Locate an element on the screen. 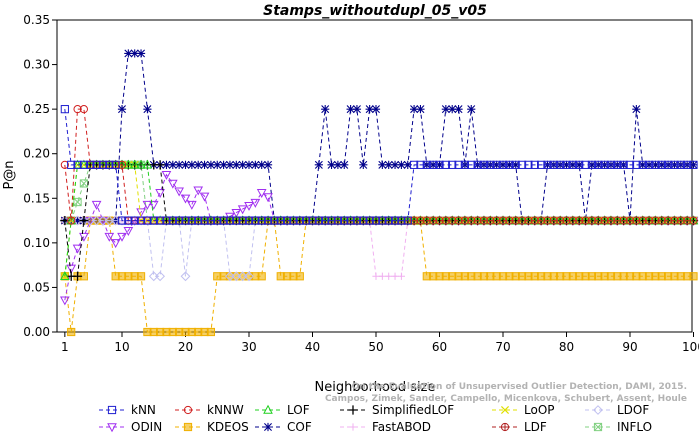 The height and width of the screenshot is (434, 699). y-tick-label: 0.10 is located at coordinates (36, 243).